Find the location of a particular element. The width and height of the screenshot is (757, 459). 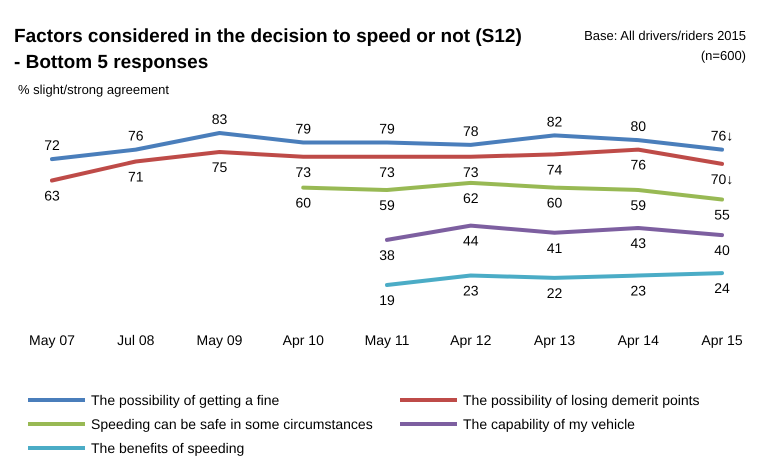

data-label: 71 is located at coordinates (136, 176).